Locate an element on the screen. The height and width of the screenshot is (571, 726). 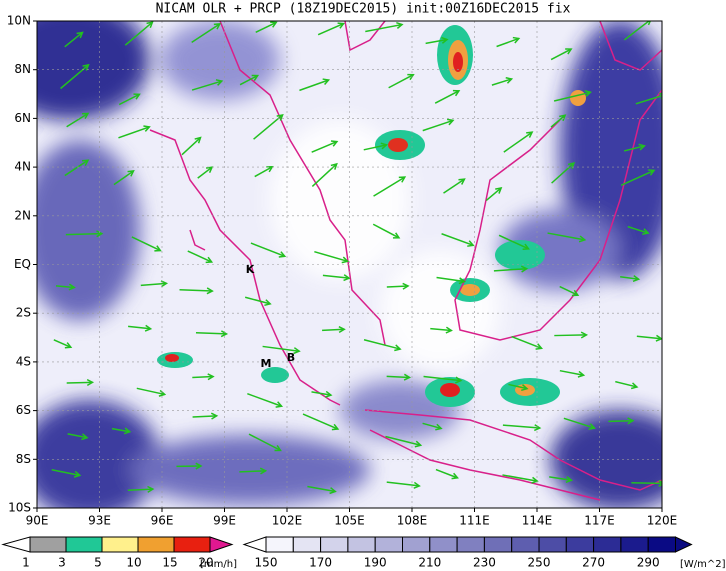
lat-label: 2S is located at coordinates (23, 313).